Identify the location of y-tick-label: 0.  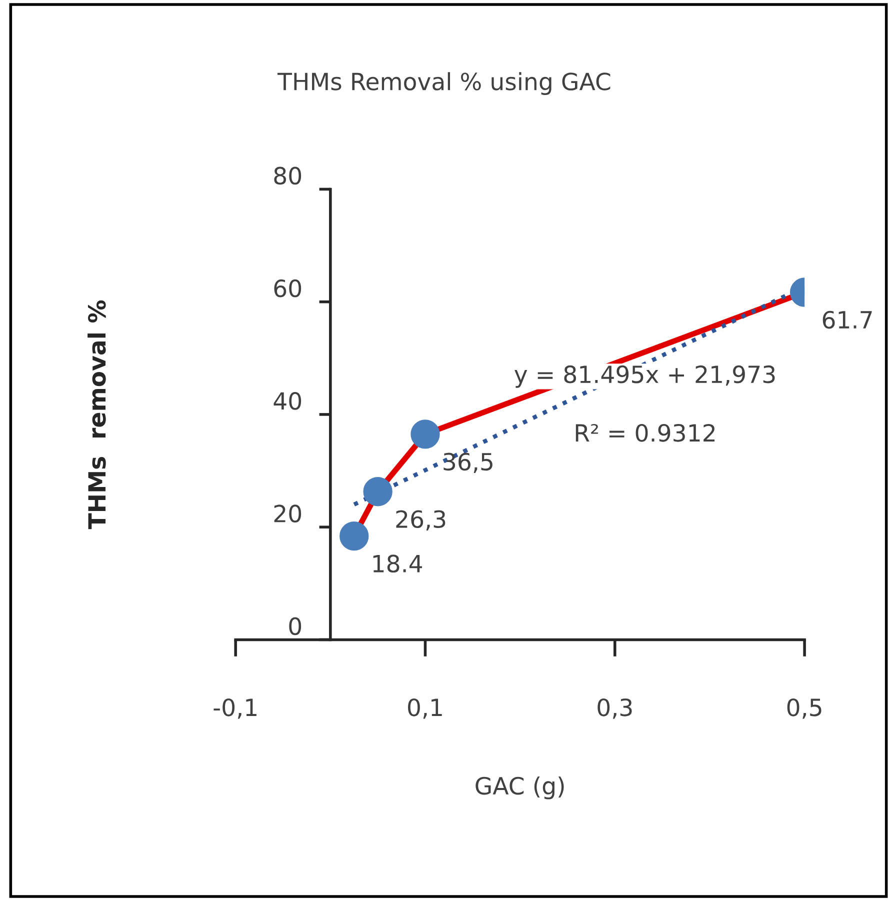
(295, 626).